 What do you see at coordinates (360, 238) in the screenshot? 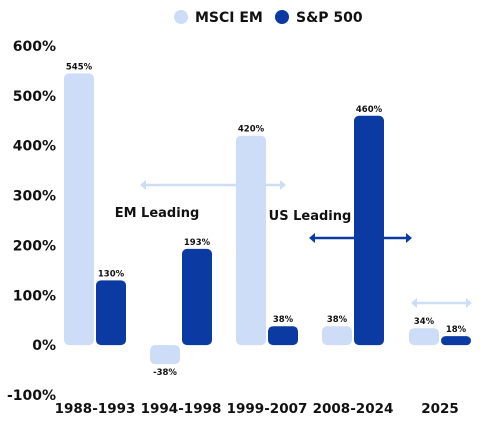
I see `us-leading-arrow` at bounding box center [360, 238].